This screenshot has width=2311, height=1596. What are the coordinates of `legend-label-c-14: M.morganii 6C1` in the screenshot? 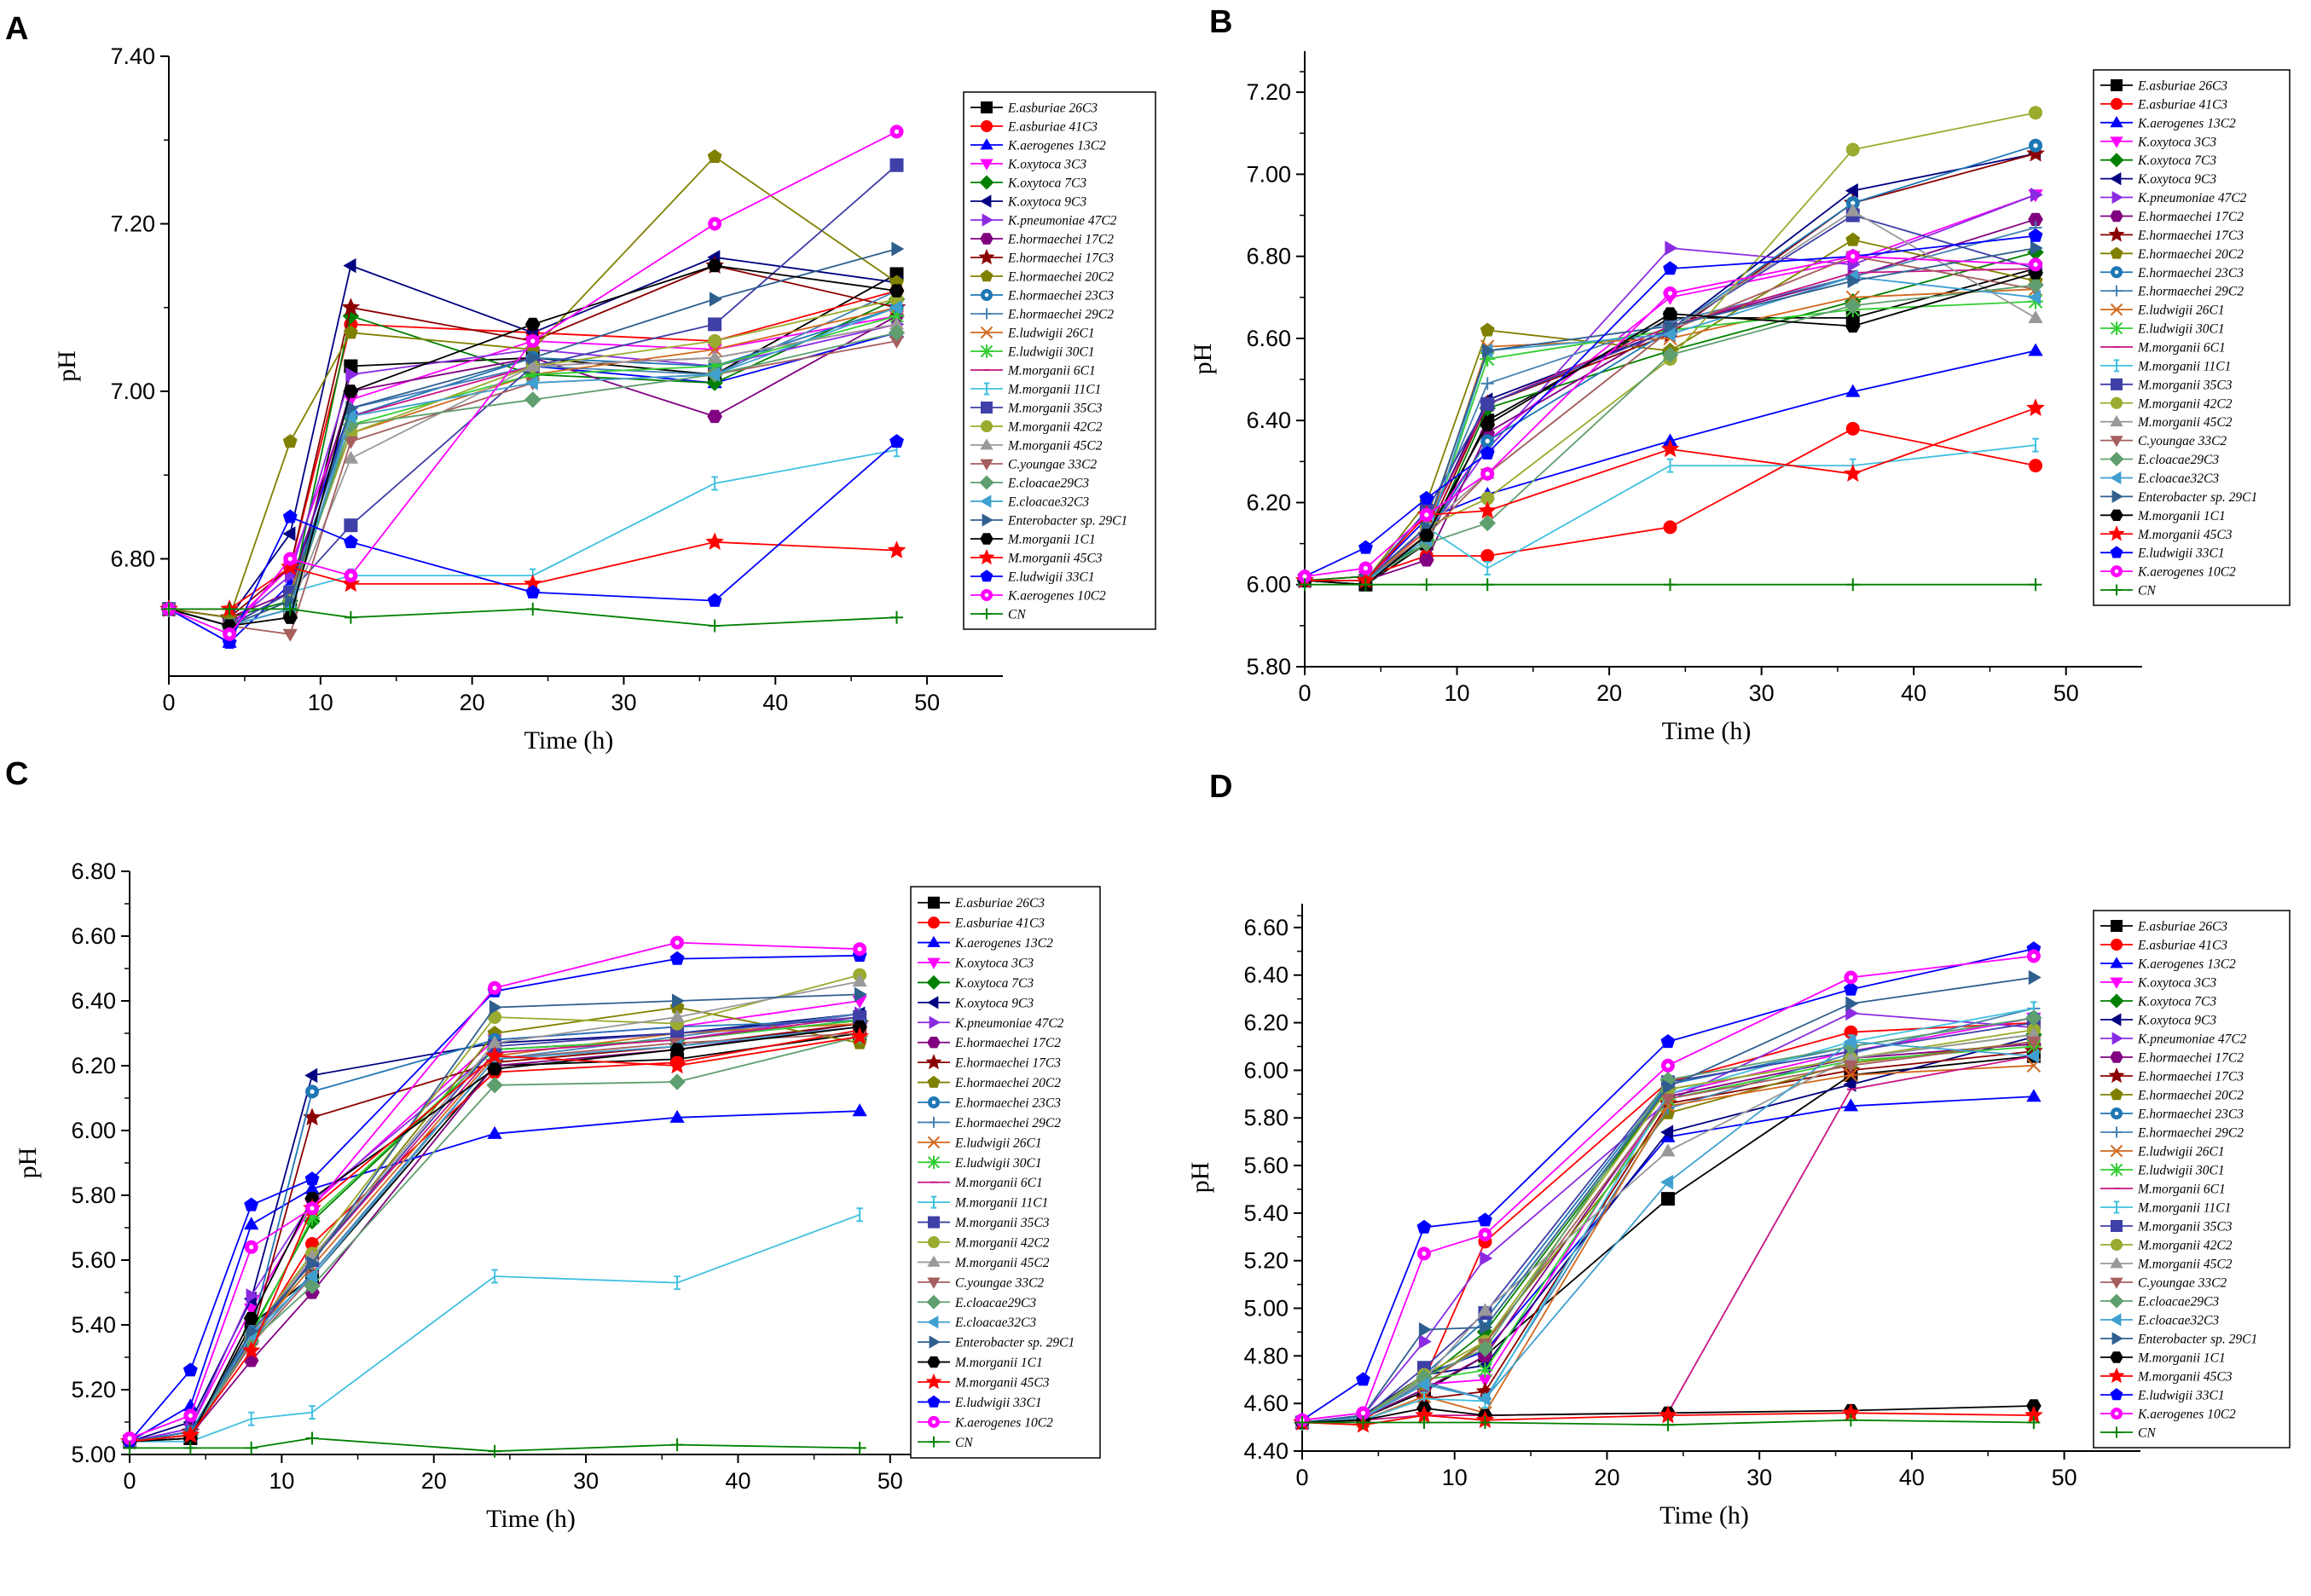 It's located at (998, 1183).